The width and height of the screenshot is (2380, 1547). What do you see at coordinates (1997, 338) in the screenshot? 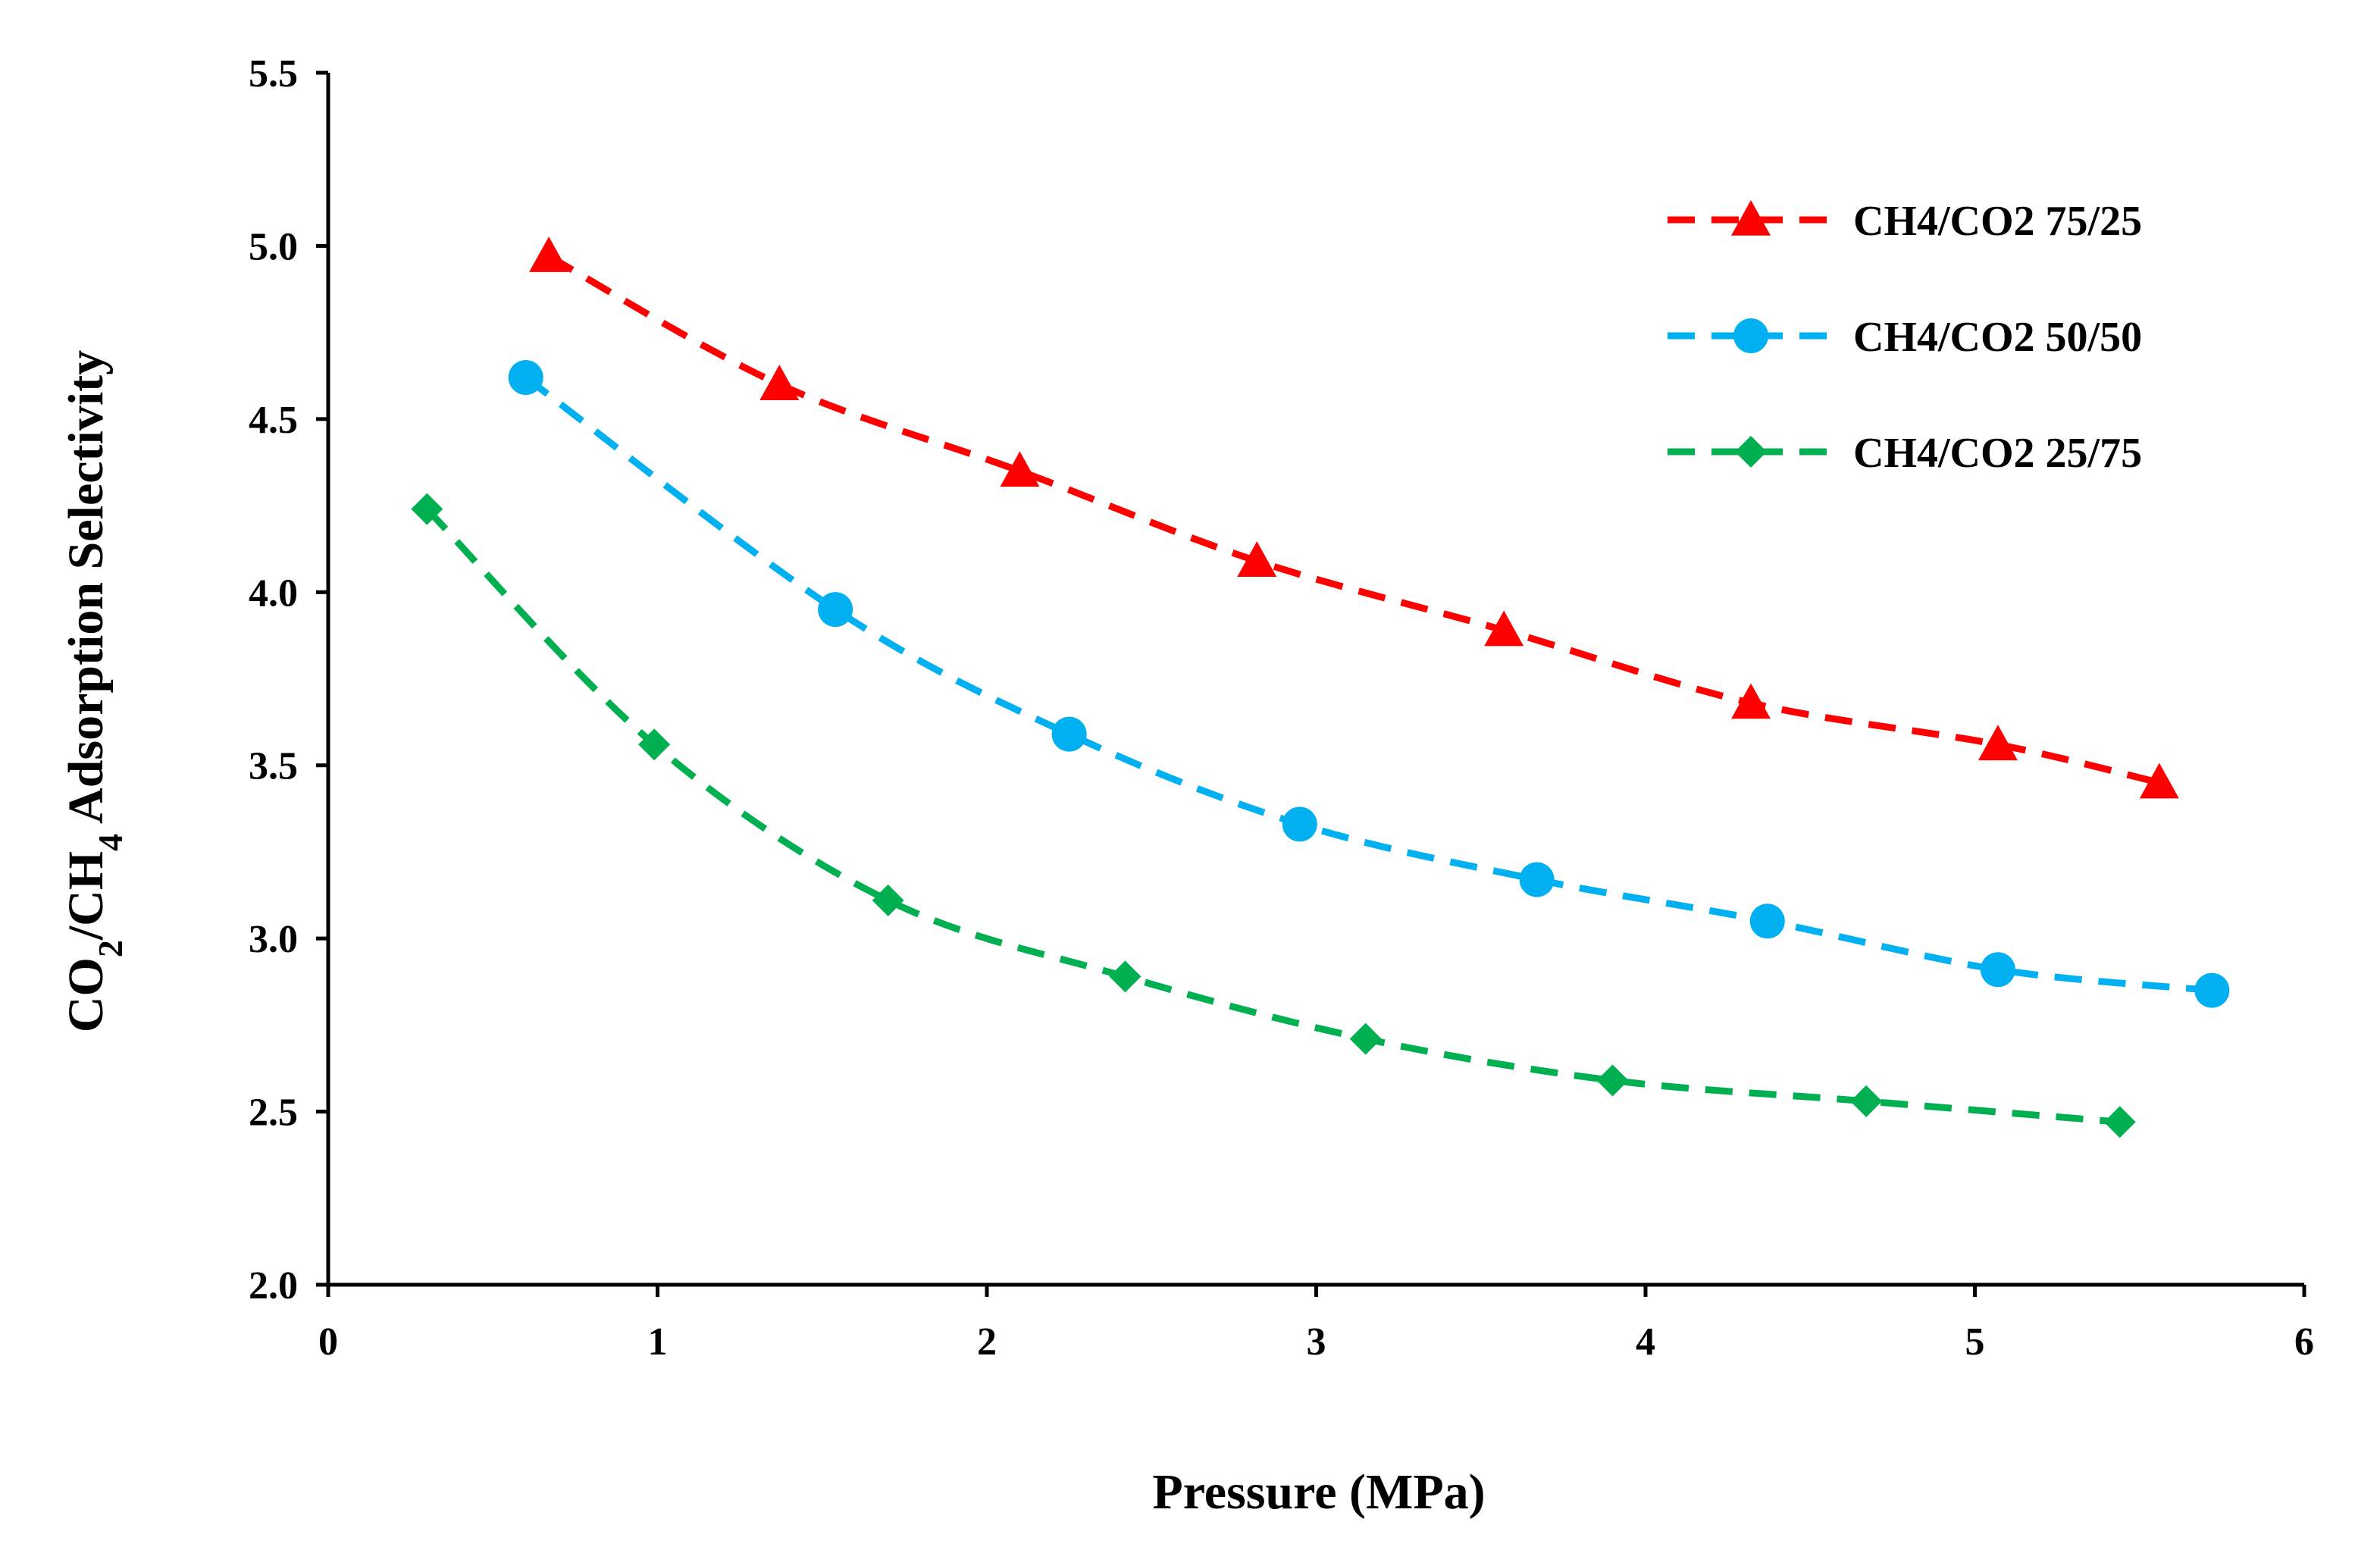
I see `legend-label: CH4/CO2 50/50` at bounding box center [1997, 338].